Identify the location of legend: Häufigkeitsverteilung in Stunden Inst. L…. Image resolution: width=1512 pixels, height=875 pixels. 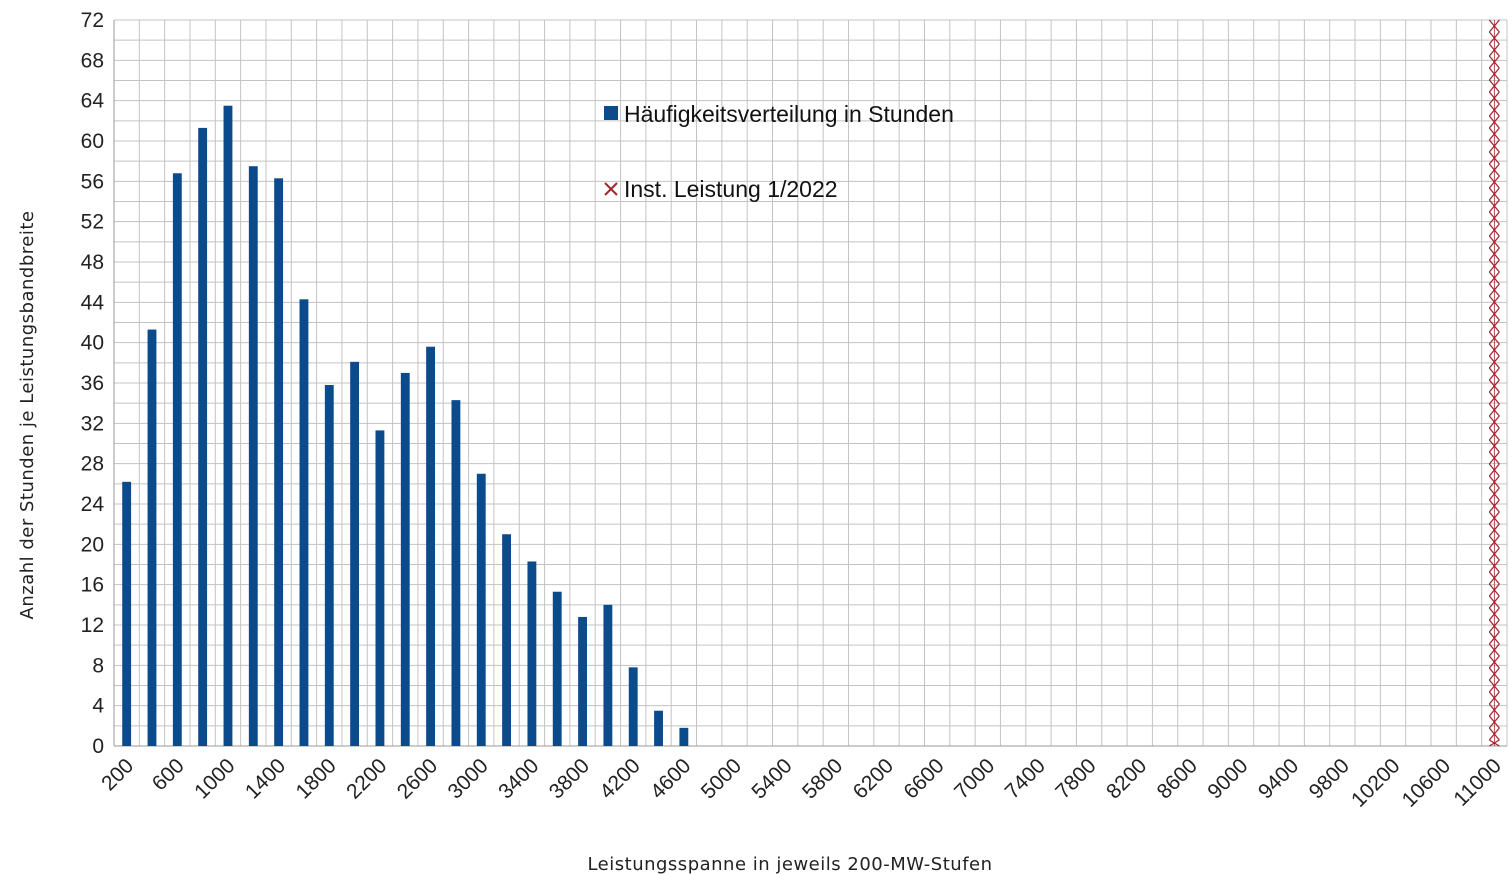
(779, 151).